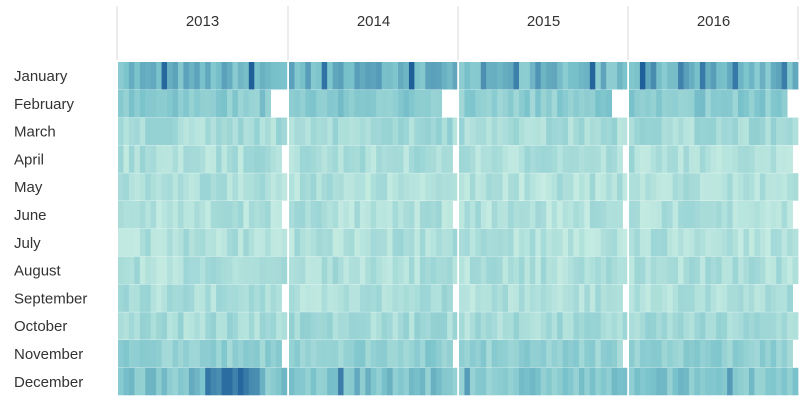  What do you see at coordinates (28, 187) in the screenshot?
I see `month-label-may: May` at bounding box center [28, 187].